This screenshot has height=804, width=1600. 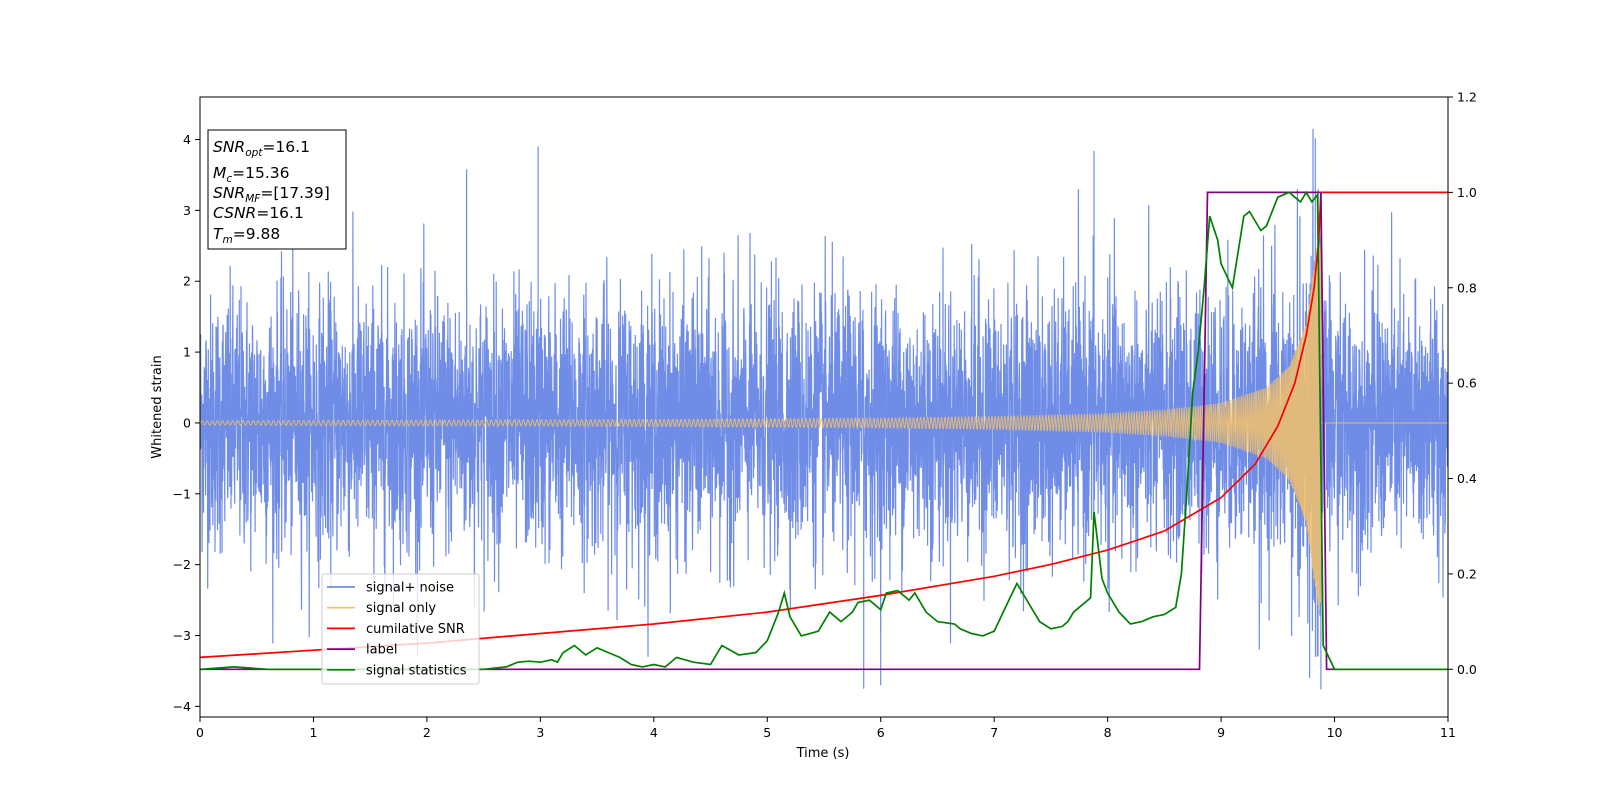 I want to click on x-tick-label: 5, so click(x=767, y=732).